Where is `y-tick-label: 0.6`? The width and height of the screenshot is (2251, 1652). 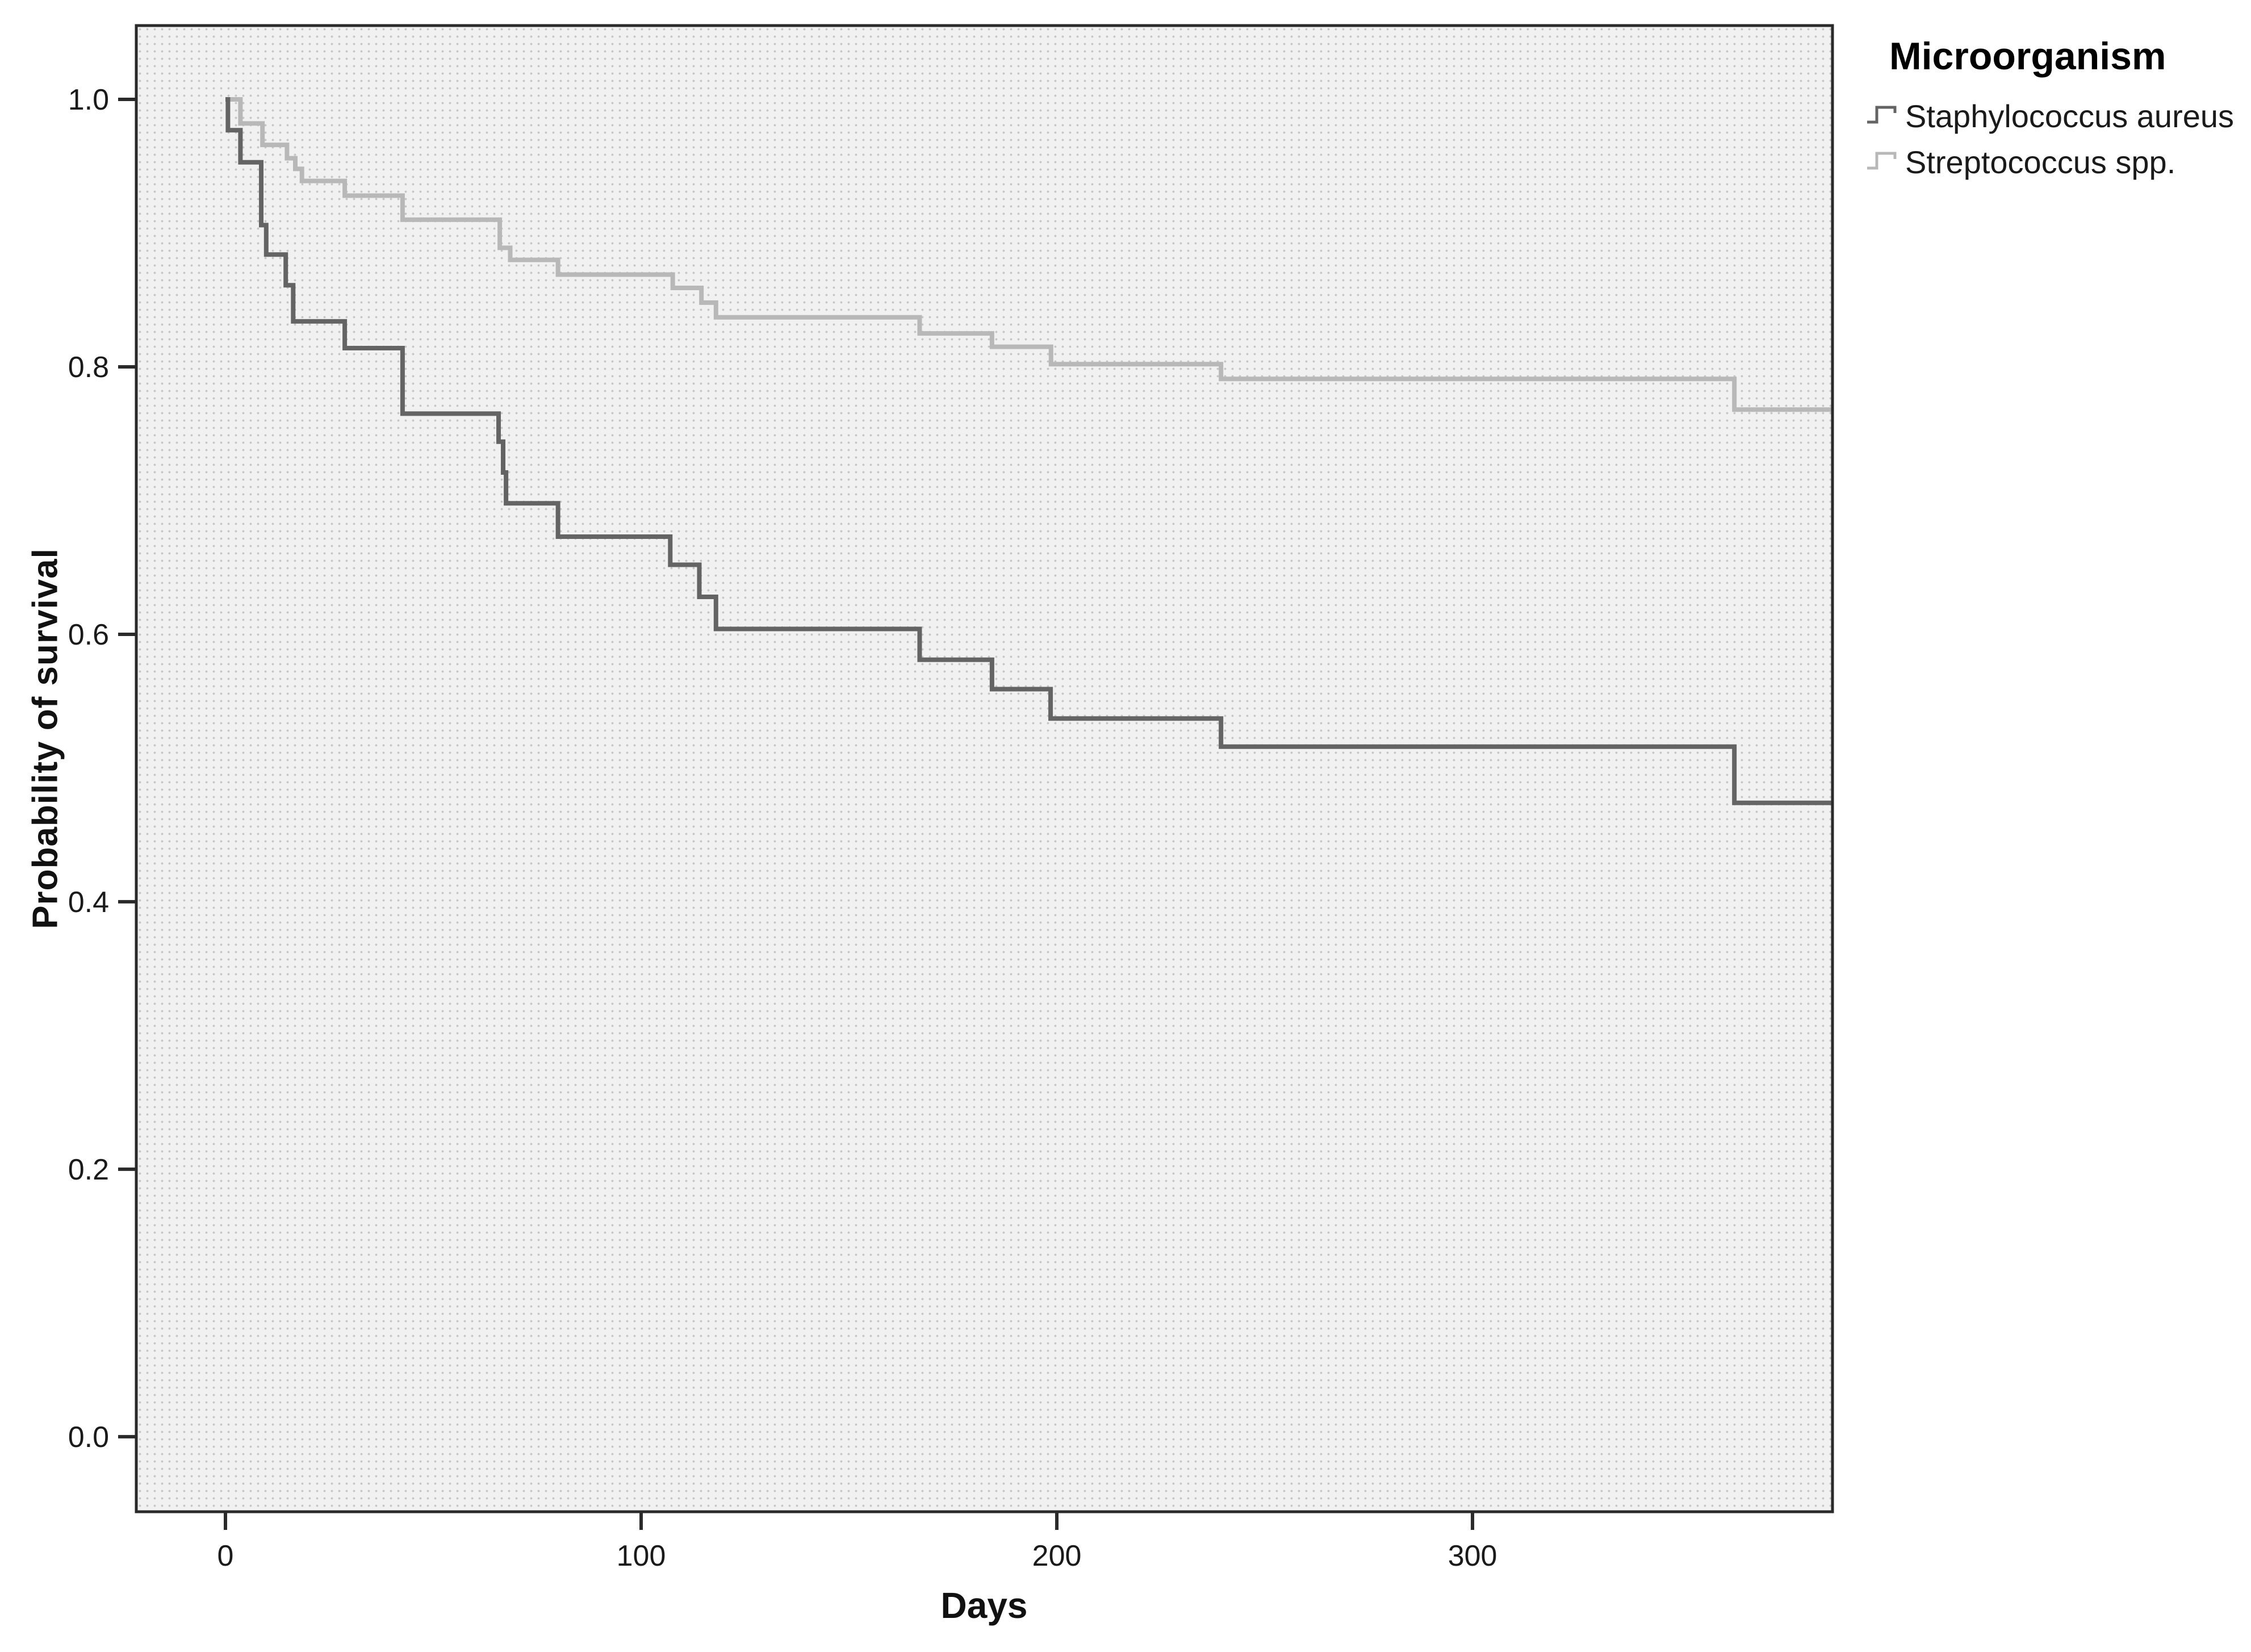
y-tick-label: 0.6 is located at coordinates (88, 634).